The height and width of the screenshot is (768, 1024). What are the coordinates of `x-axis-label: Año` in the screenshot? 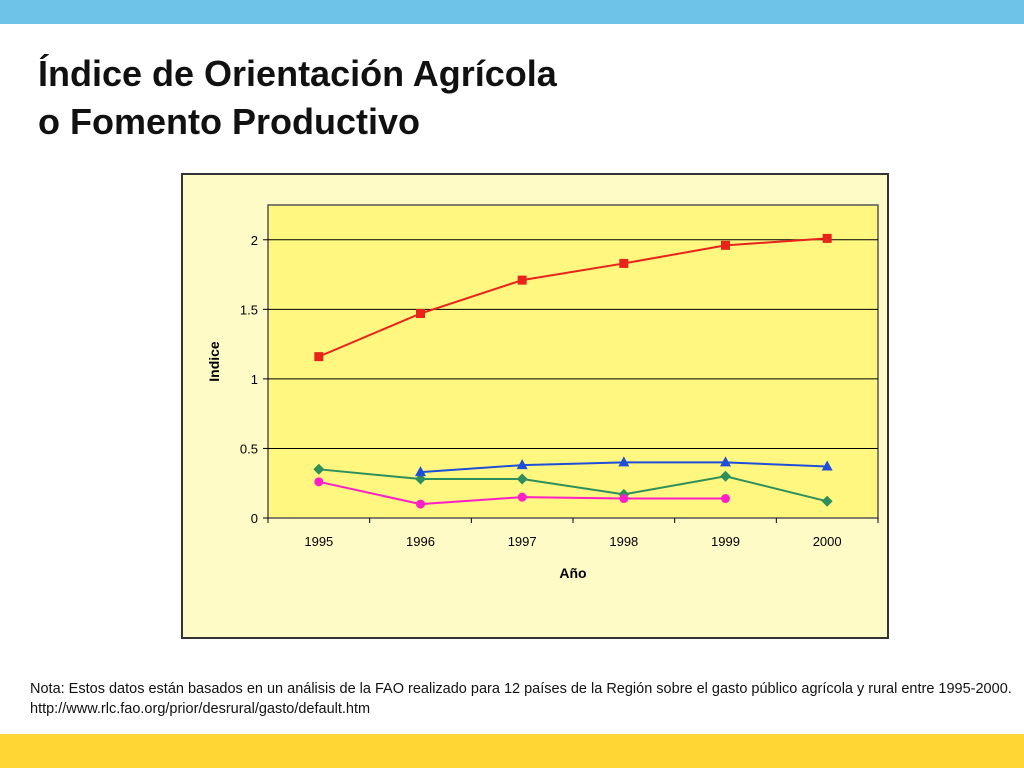 It's located at (572, 573).